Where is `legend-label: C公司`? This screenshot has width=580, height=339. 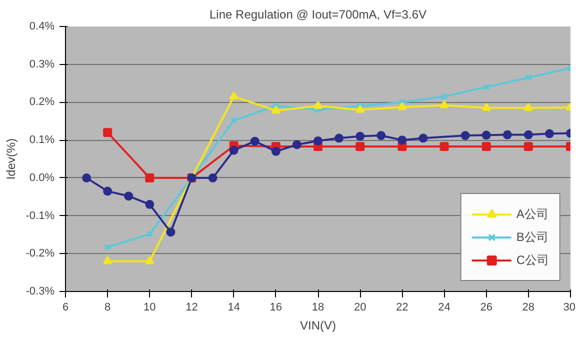 legend-label: C公司 is located at coordinates (532, 260).